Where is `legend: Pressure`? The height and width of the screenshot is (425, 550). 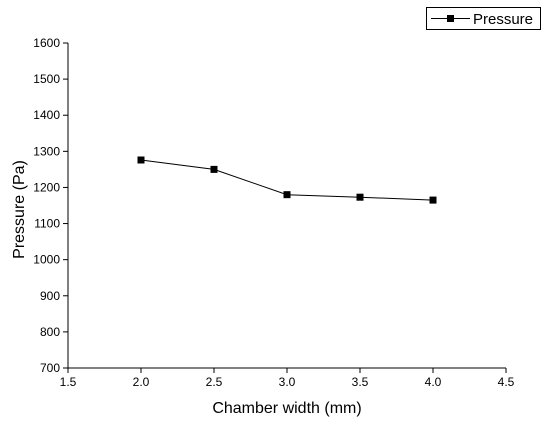
legend: Pressure is located at coordinates (483, 18).